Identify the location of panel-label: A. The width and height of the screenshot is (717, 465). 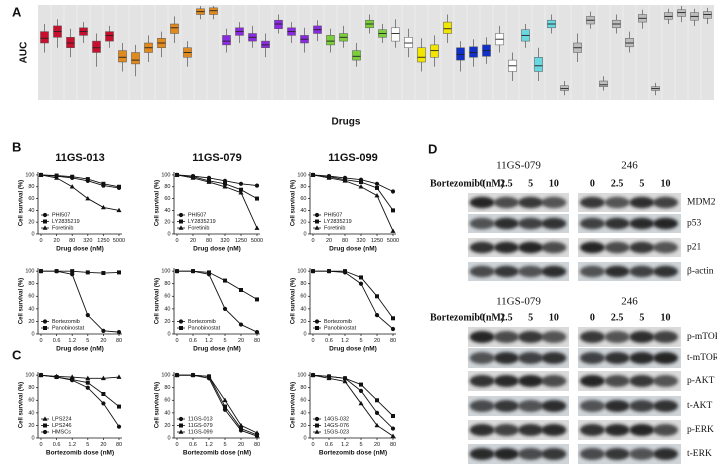
(17, 11).